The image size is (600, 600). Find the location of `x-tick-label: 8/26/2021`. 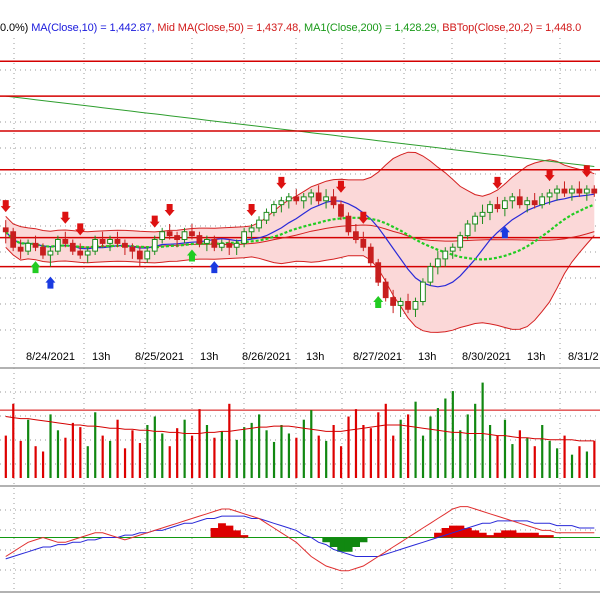

x-tick-label: 8/26/2021 is located at coordinates (266, 357).